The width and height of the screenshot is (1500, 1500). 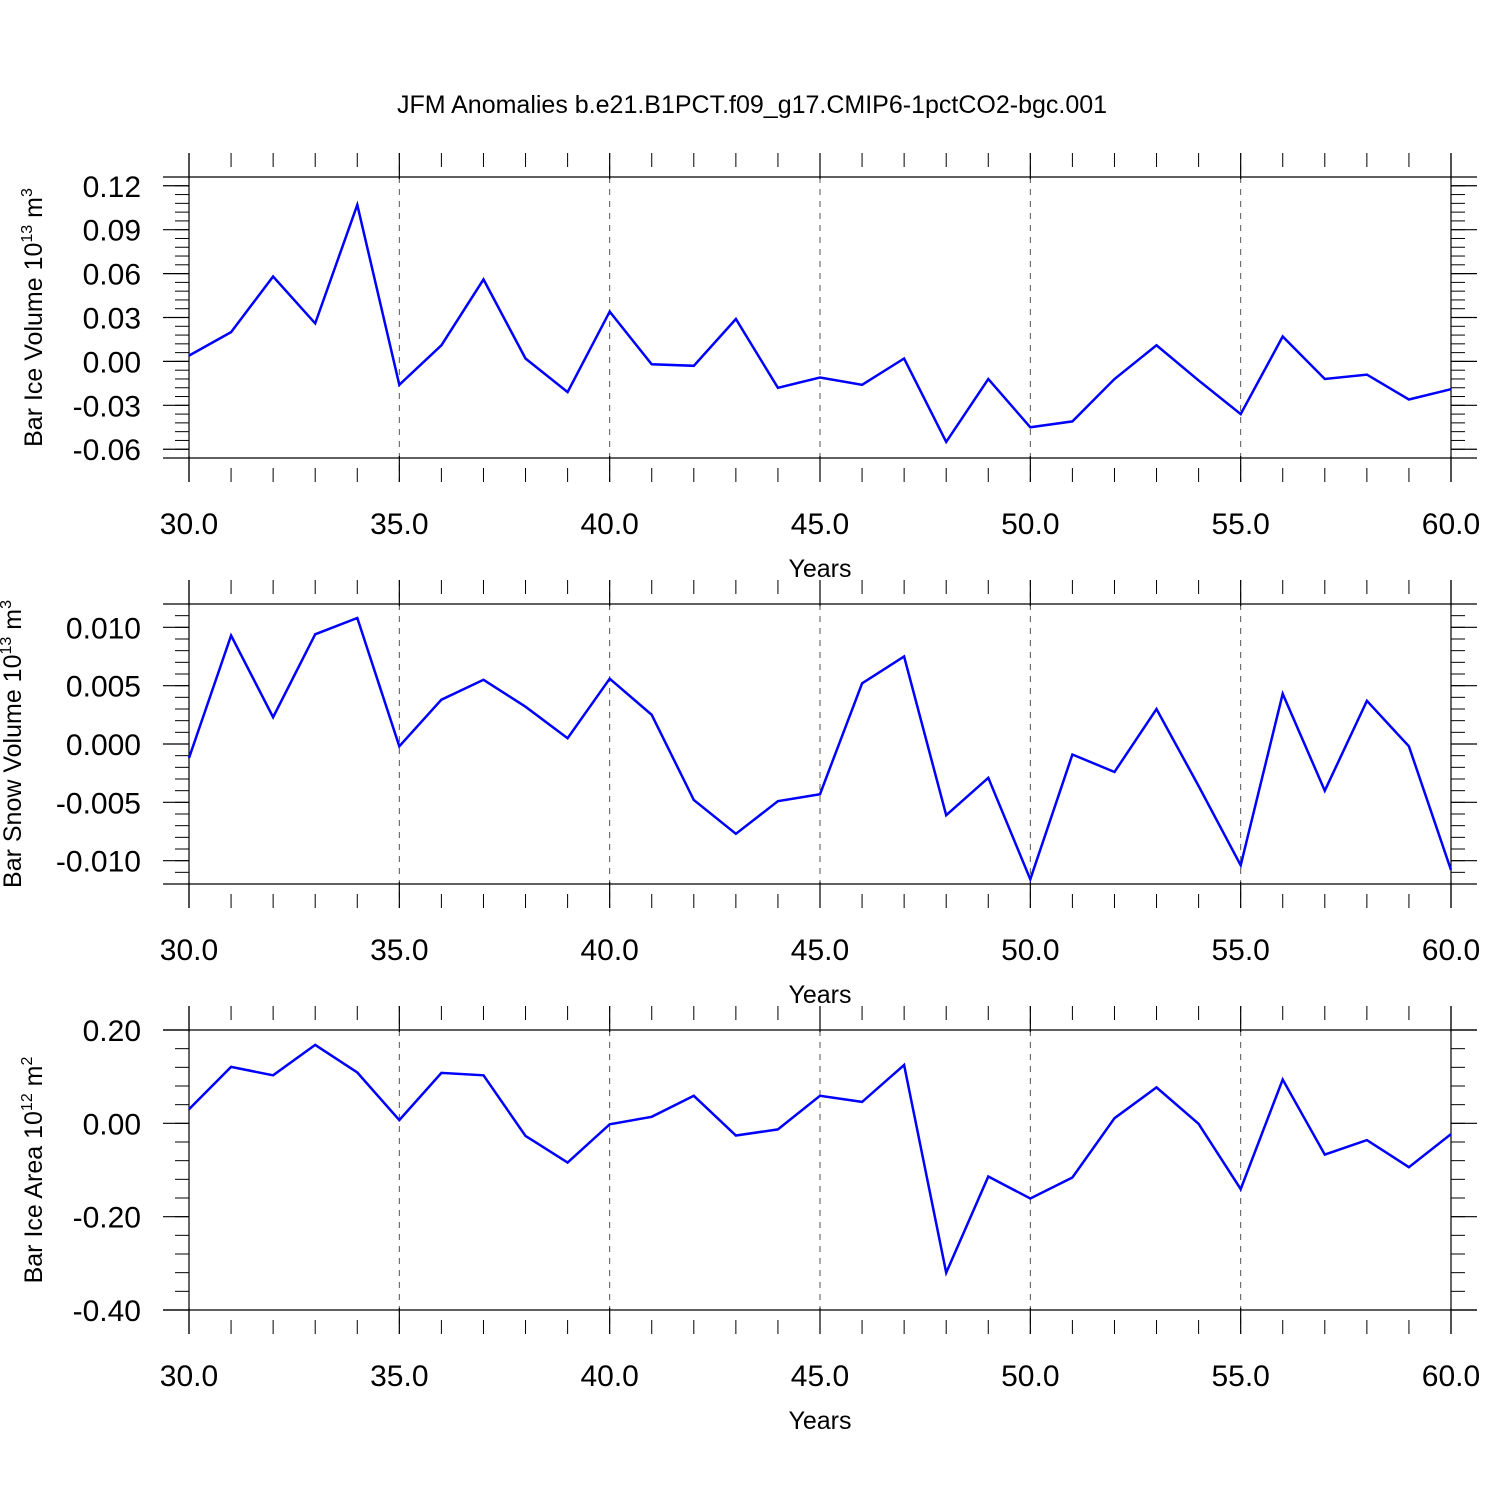 I want to click on y-axis-label: Bar Ice Area 1012 m2, so click(x=33, y=1170).